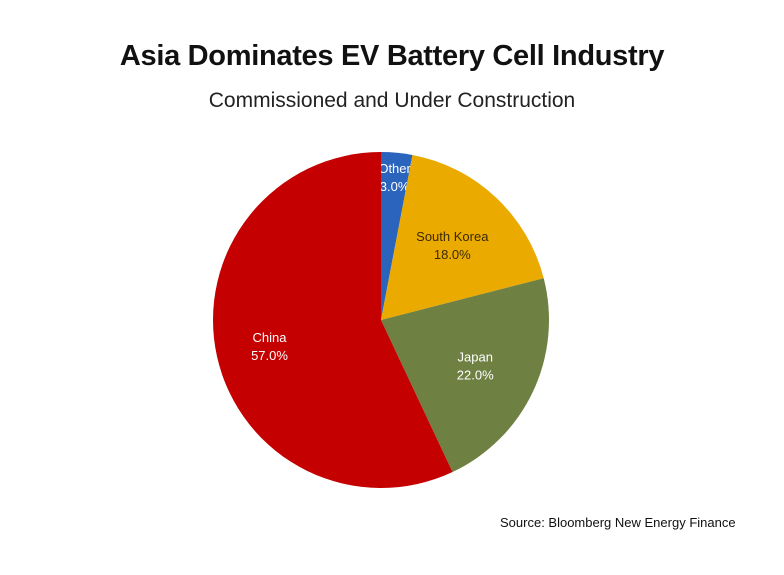 This screenshot has width=784, height=575. I want to click on pie-slice-south-korea, so click(462, 237).